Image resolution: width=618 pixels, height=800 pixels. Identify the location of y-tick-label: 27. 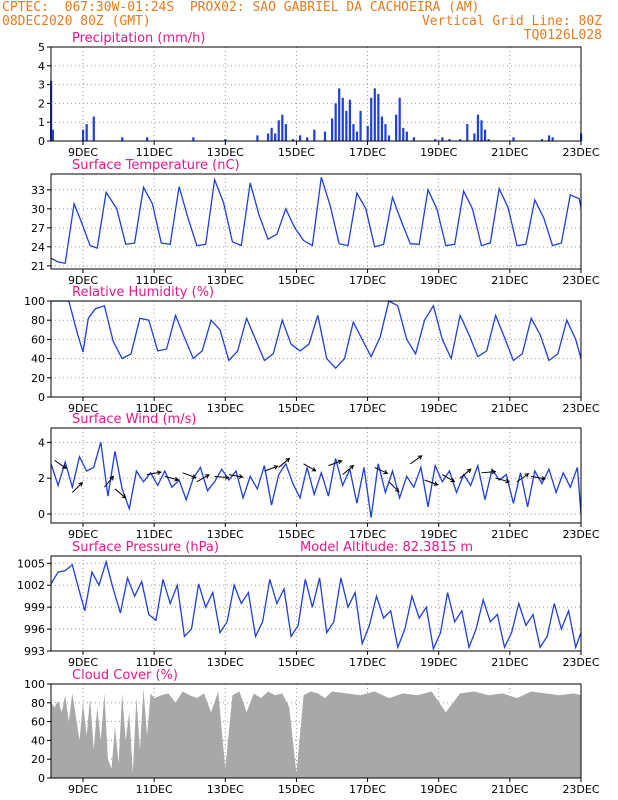
(38, 228).